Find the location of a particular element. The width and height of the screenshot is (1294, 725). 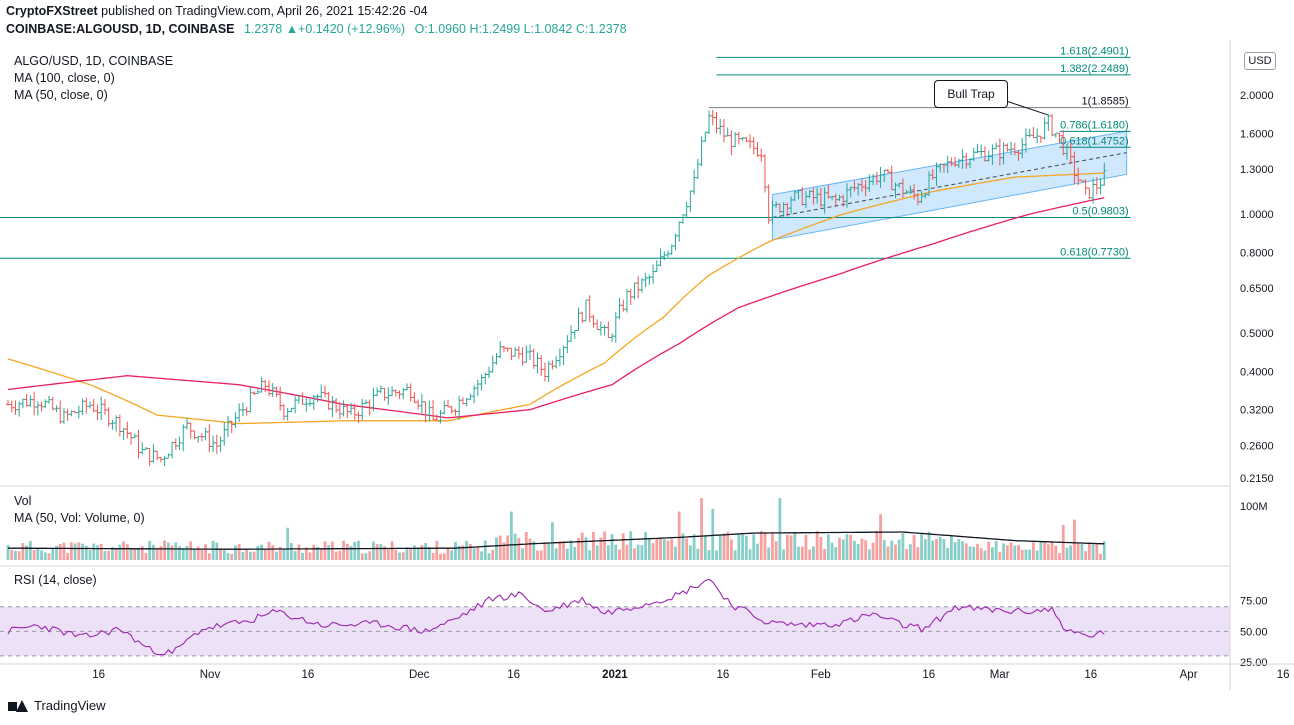

time-tick-label: 16 is located at coordinates (307, 675).